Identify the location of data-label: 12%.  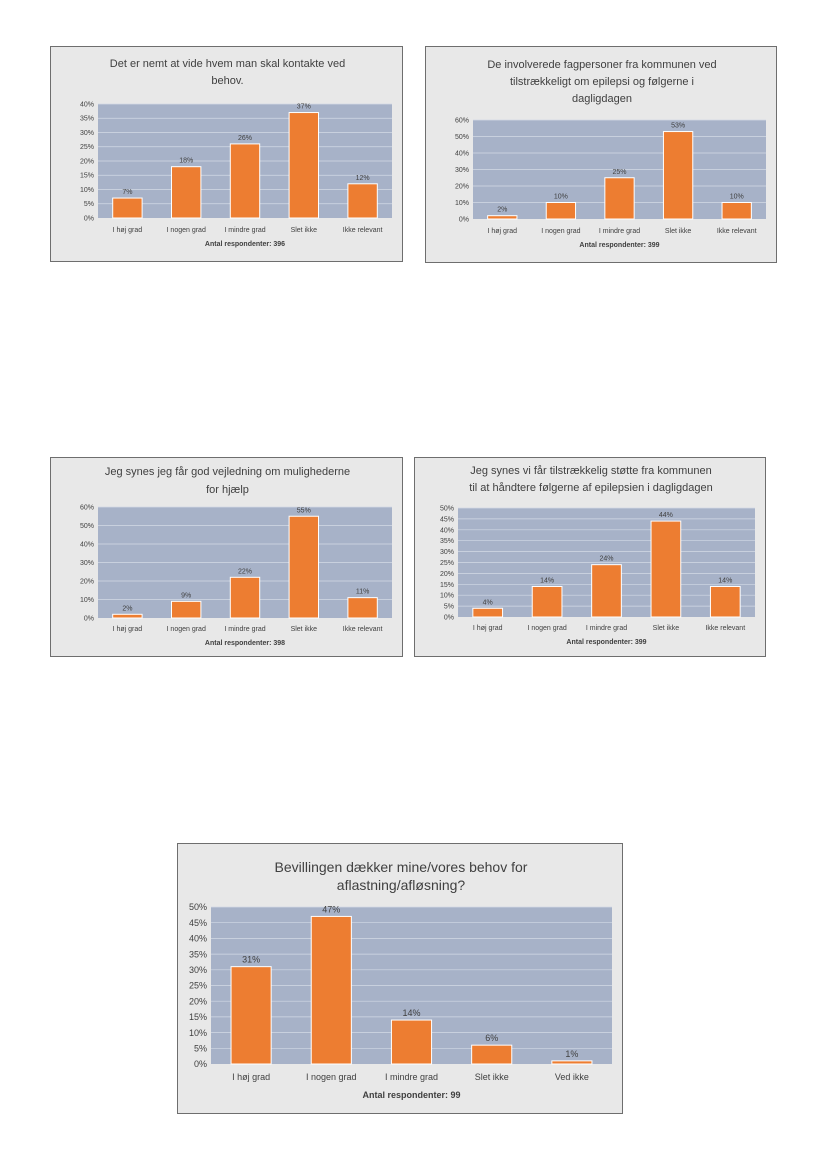
(363, 178).